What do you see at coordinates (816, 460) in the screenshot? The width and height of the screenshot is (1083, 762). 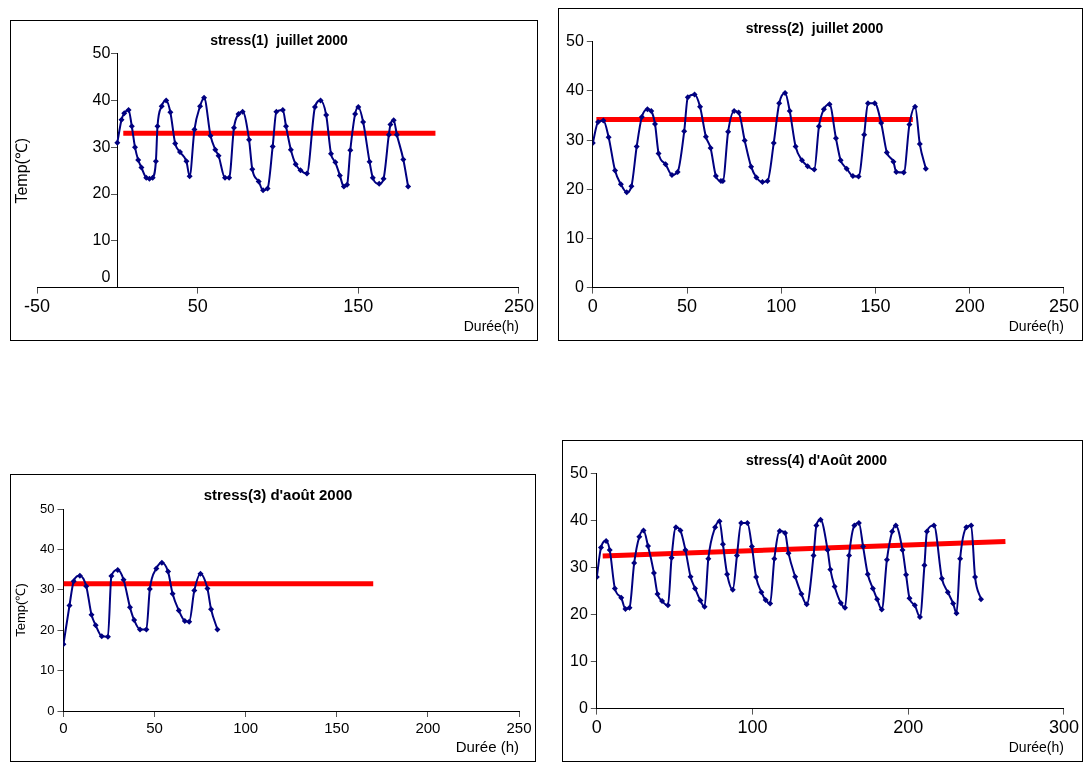 I see `chart-title: stress(4) d'Août 2000` at bounding box center [816, 460].